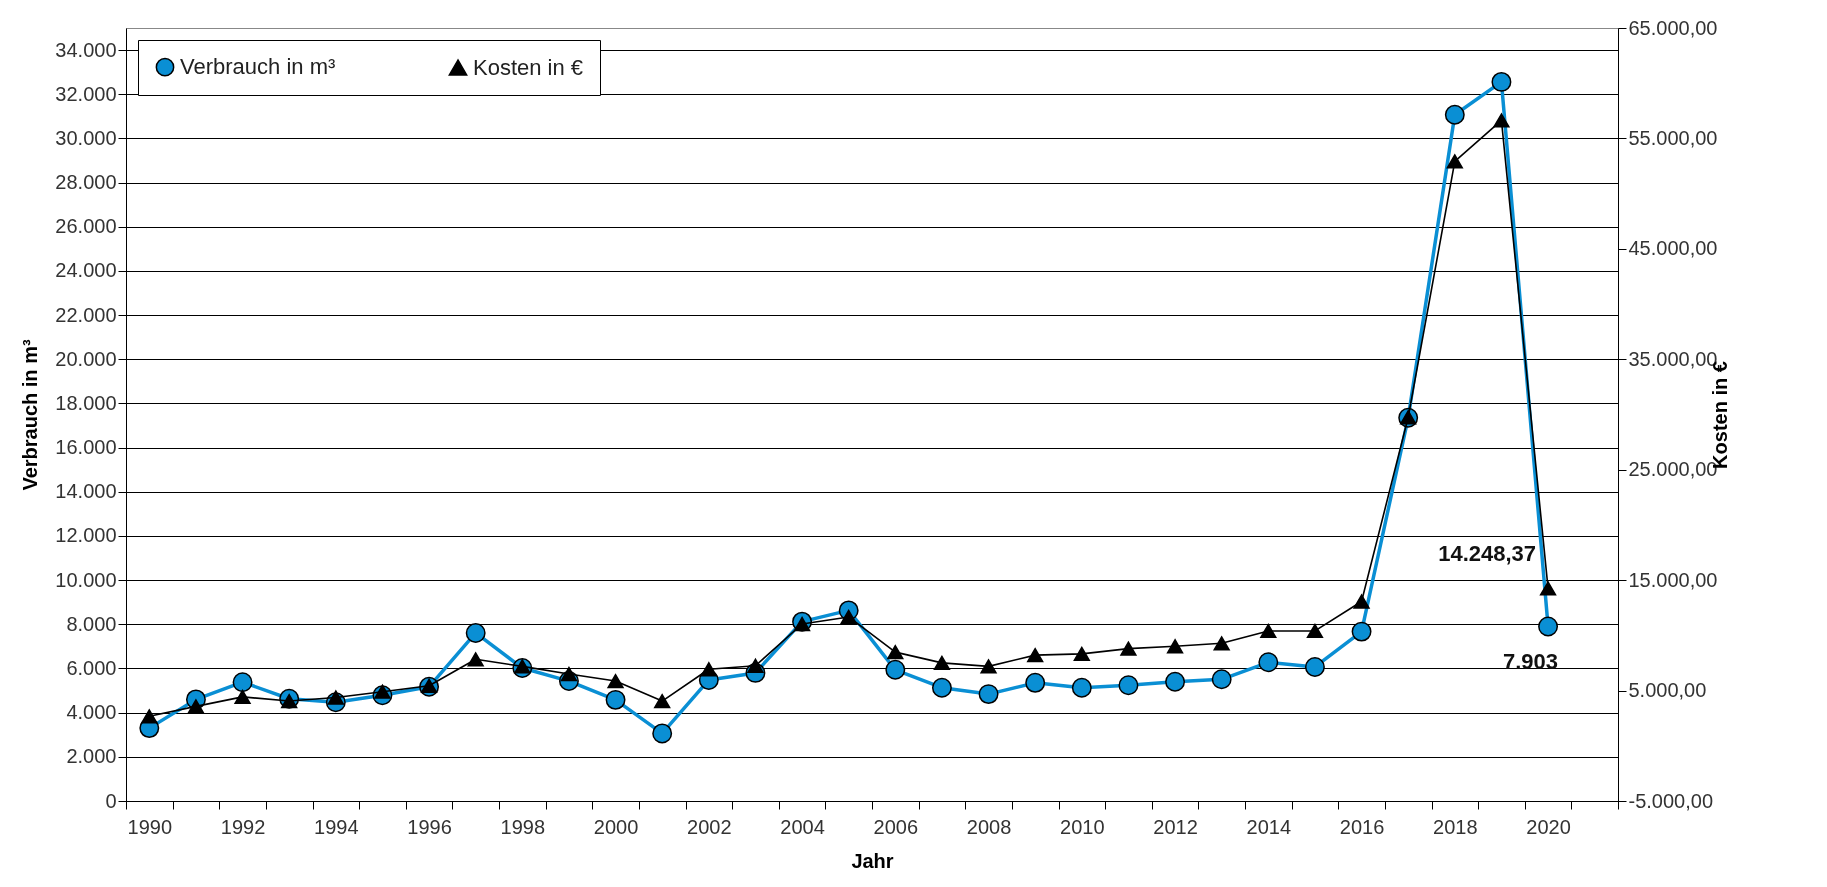 The height and width of the screenshot is (887, 1827). Describe the element at coordinates (86, 402) in the screenshot. I see `y-tick-label: 18.000` at that location.